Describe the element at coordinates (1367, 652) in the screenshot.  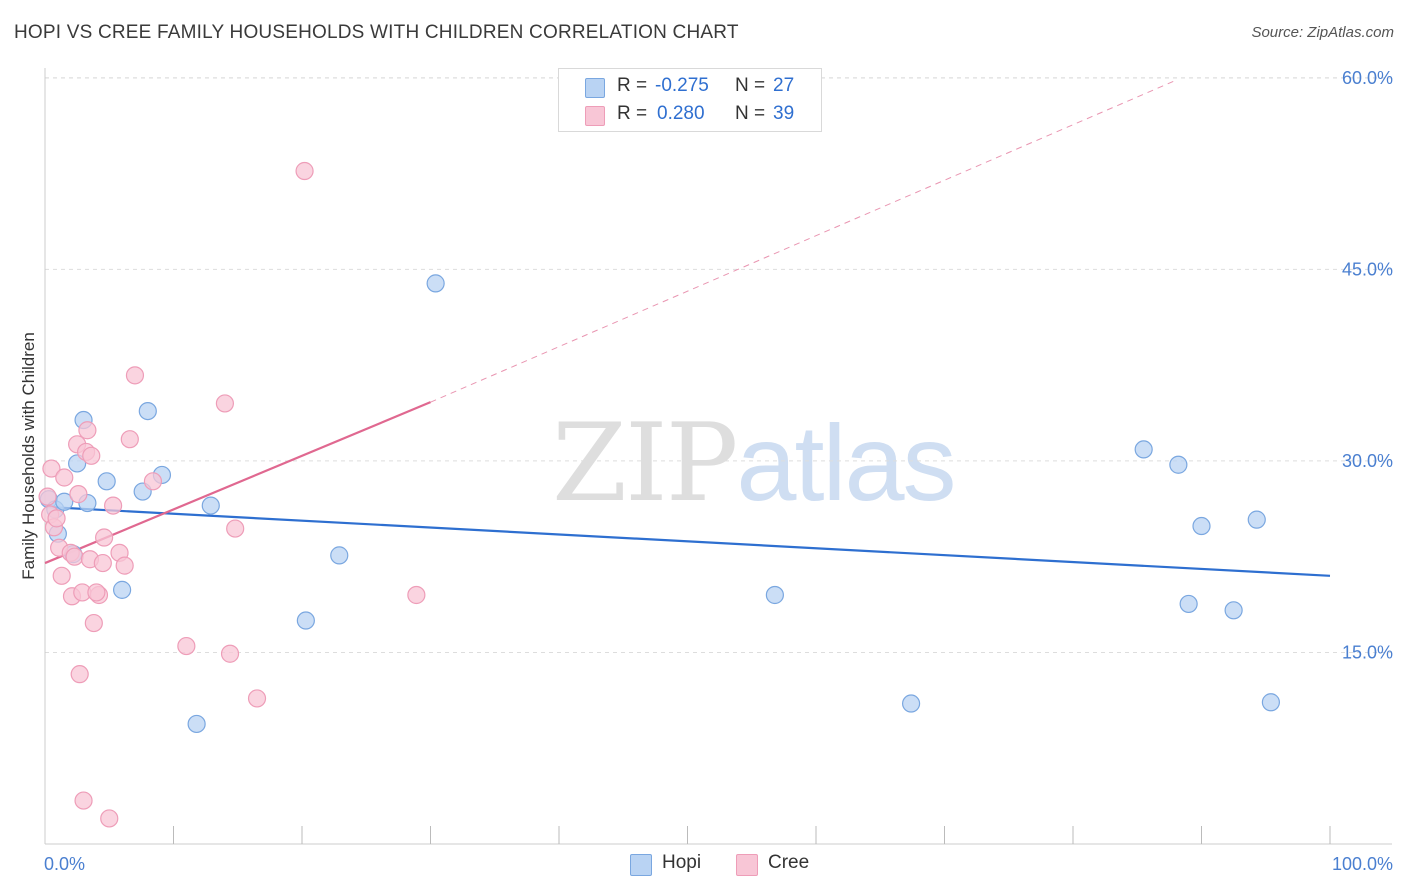
I see `y-tick-label: 15.0%` at that location.